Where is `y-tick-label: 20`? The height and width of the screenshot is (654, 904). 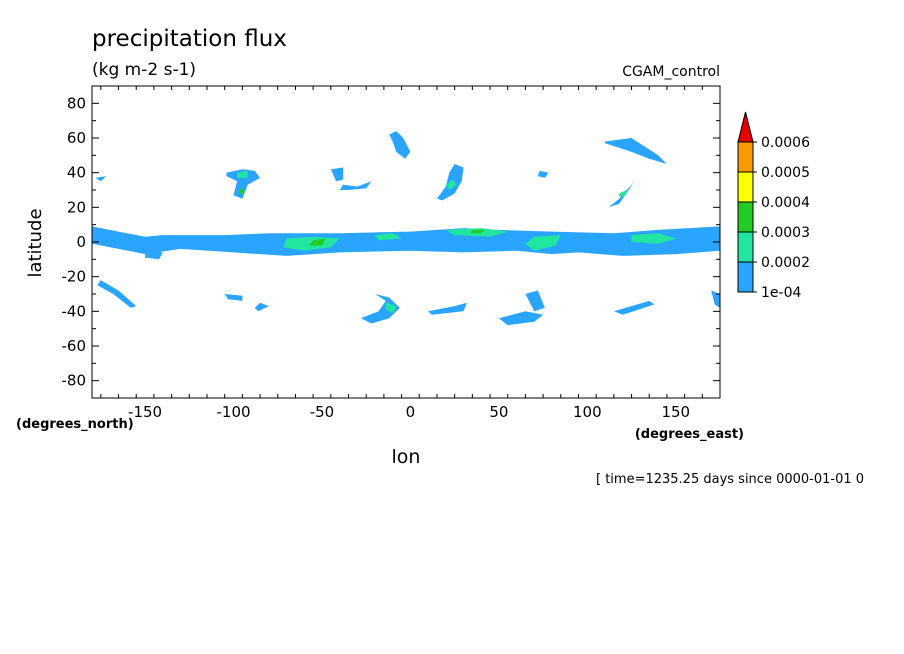
y-tick-label: 20 is located at coordinates (76, 207).